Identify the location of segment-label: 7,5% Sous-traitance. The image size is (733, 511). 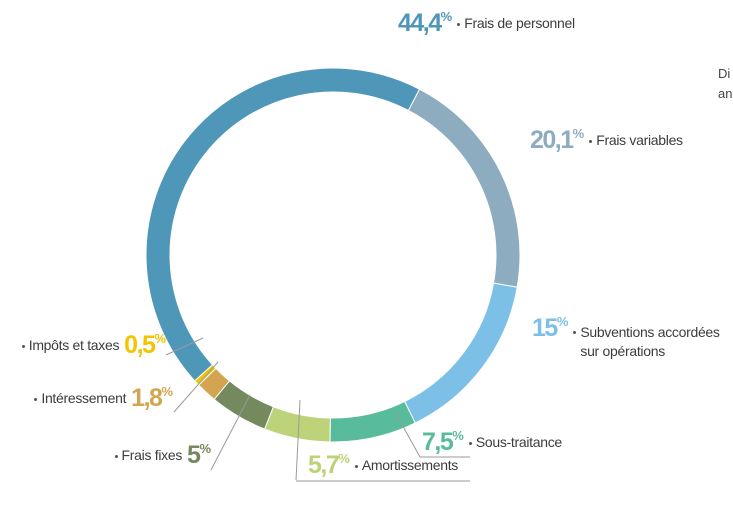
(492, 442).